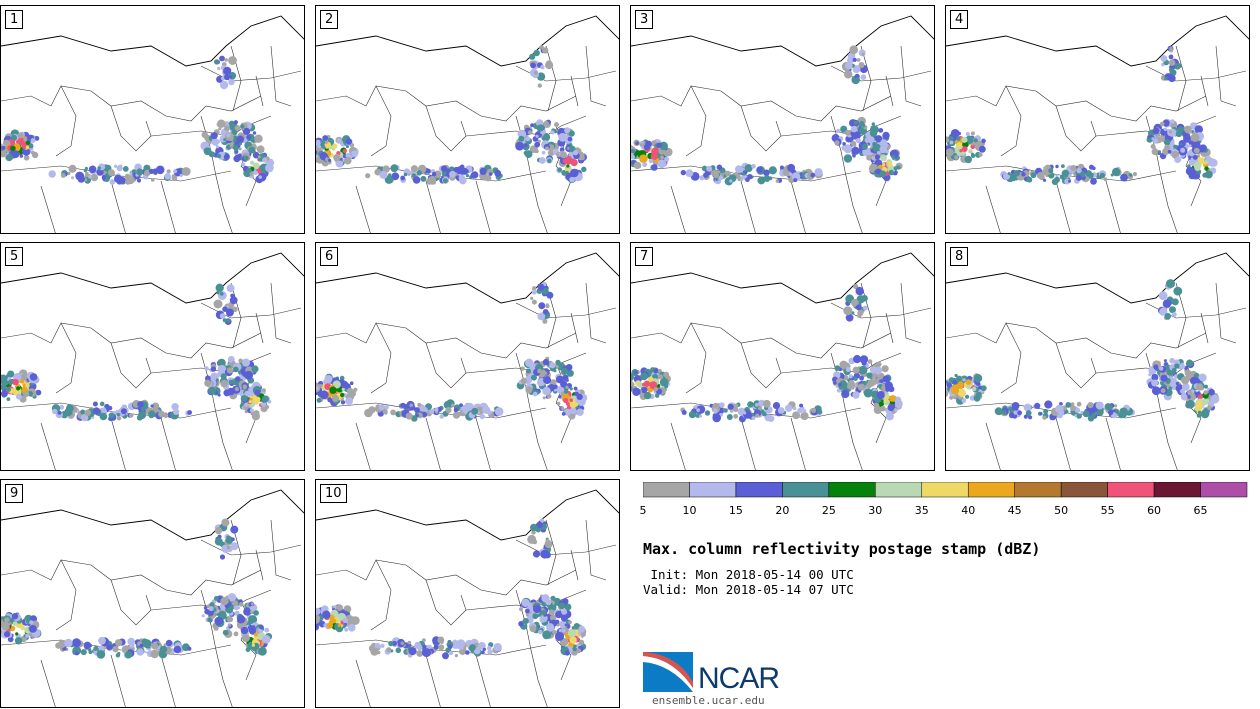  What do you see at coordinates (1200, 510) in the screenshot?
I see `colorbar-tick-label: 65` at bounding box center [1200, 510].